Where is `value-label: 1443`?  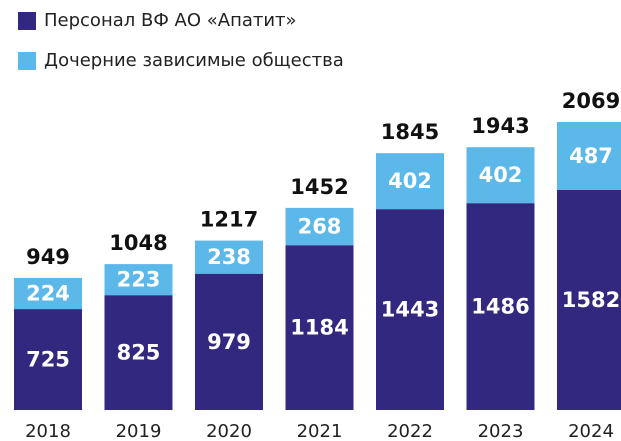 value-label: 1443 is located at coordinates (410, 310).